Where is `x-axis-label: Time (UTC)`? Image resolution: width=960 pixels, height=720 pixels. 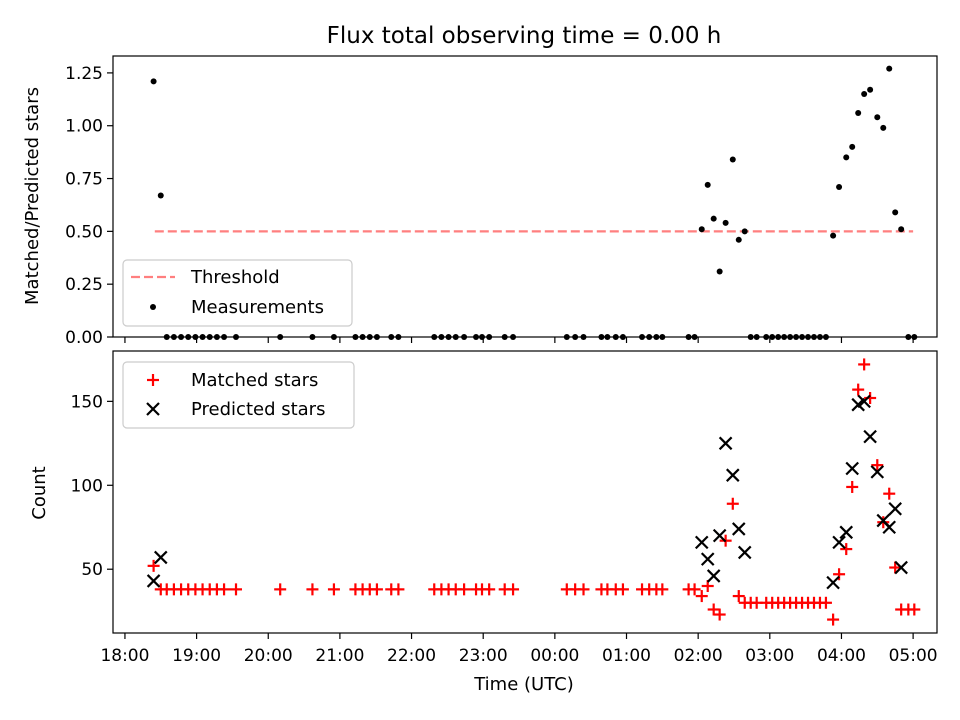
x-axis-label: Time (UTC) is located at coordinates (523, 684).